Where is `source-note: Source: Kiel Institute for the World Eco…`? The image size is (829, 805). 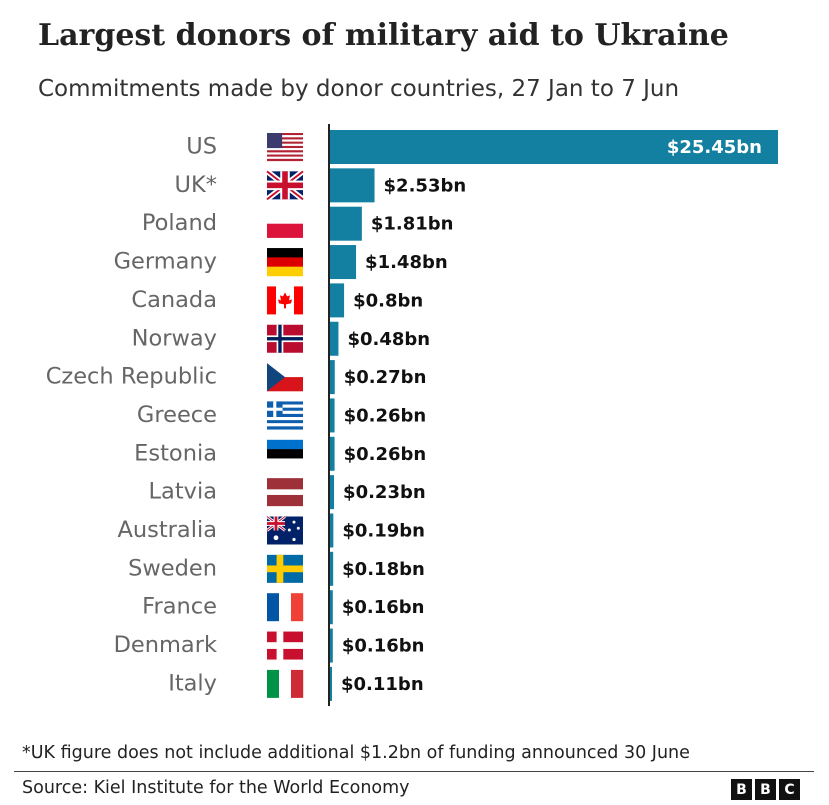 source-note: Source: Kiel Institute for the World Eco… is located at coordinates (216, 788).